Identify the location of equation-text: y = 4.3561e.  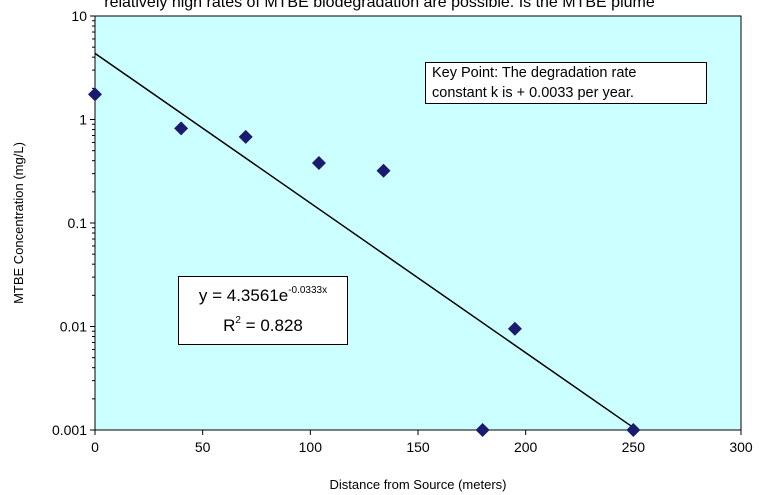
(243, 295).